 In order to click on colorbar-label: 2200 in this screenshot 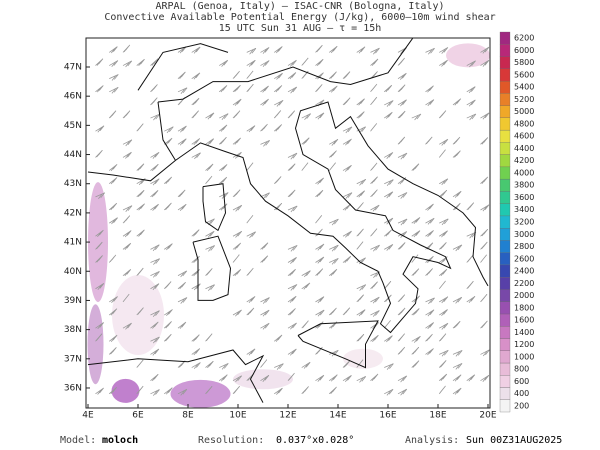, I will do `click(524, 283)`.